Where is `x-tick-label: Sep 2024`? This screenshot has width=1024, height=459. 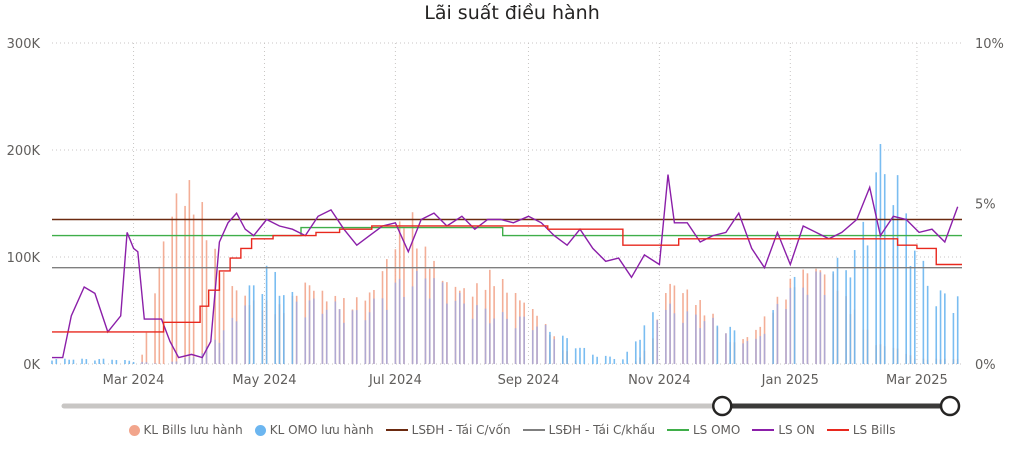 x-tick-label: Sep 2024 is located at coordinates (529, 380).